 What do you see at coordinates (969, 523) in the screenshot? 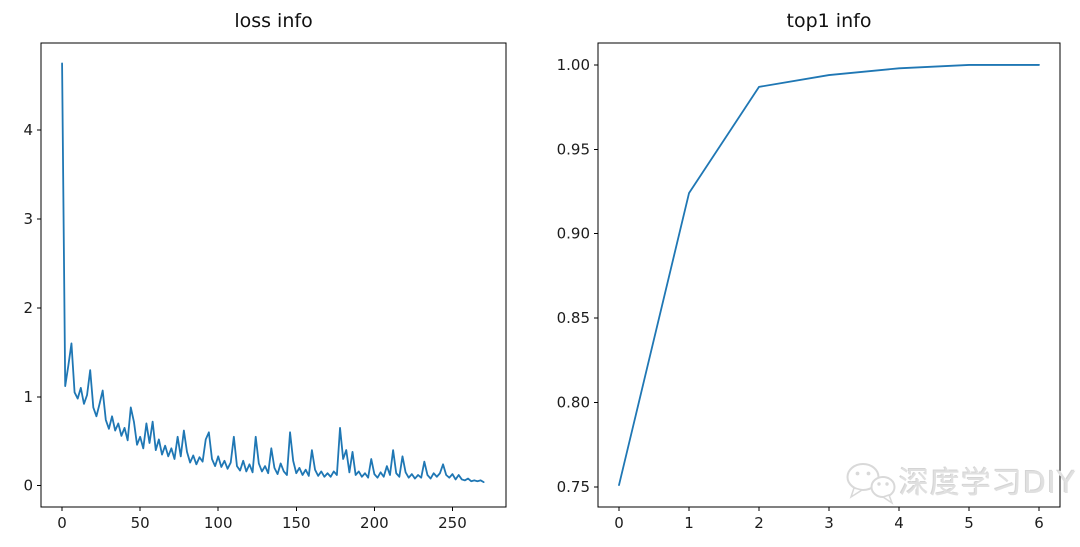
I see `x-tick-label: 5` at bounding box center [969, 523].